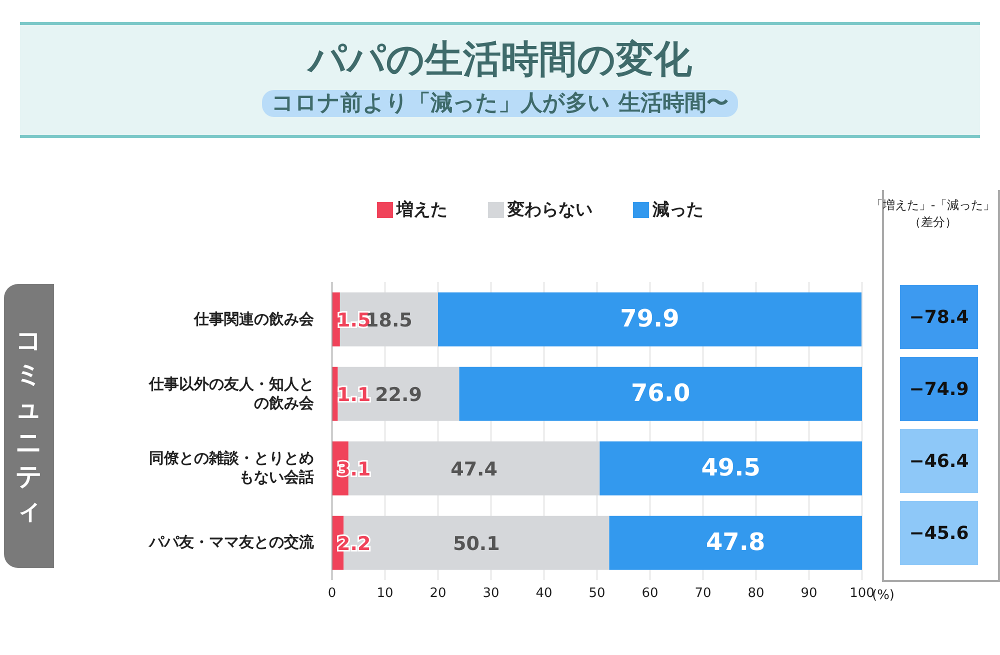  What do you see at coordinates (231, 542) in the screenshot?
I see `y-tick-label: パパ友・ママ友との交流` at bounding box center [231, 542].